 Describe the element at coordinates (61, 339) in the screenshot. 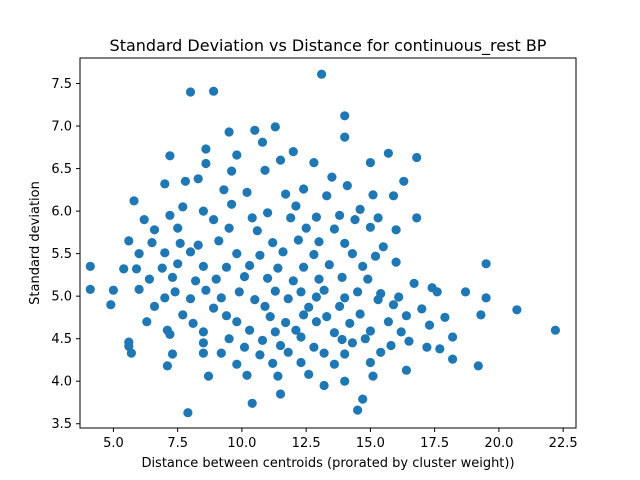

I see `y-tick-label: 4.5` at that location.